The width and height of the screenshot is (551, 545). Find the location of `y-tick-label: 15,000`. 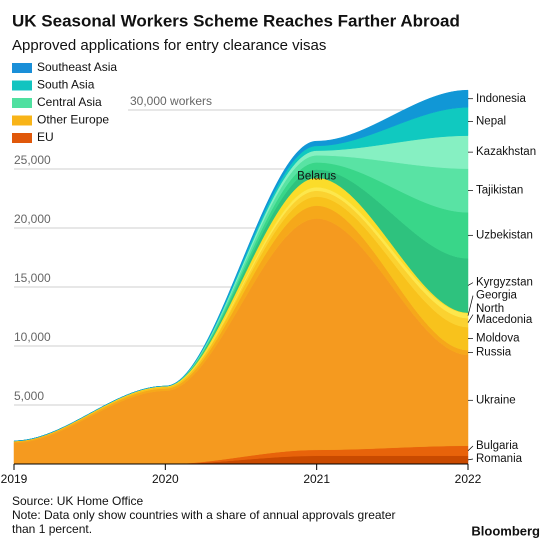

y-tick-label: 15,000 is located at coordinates (32, 278).